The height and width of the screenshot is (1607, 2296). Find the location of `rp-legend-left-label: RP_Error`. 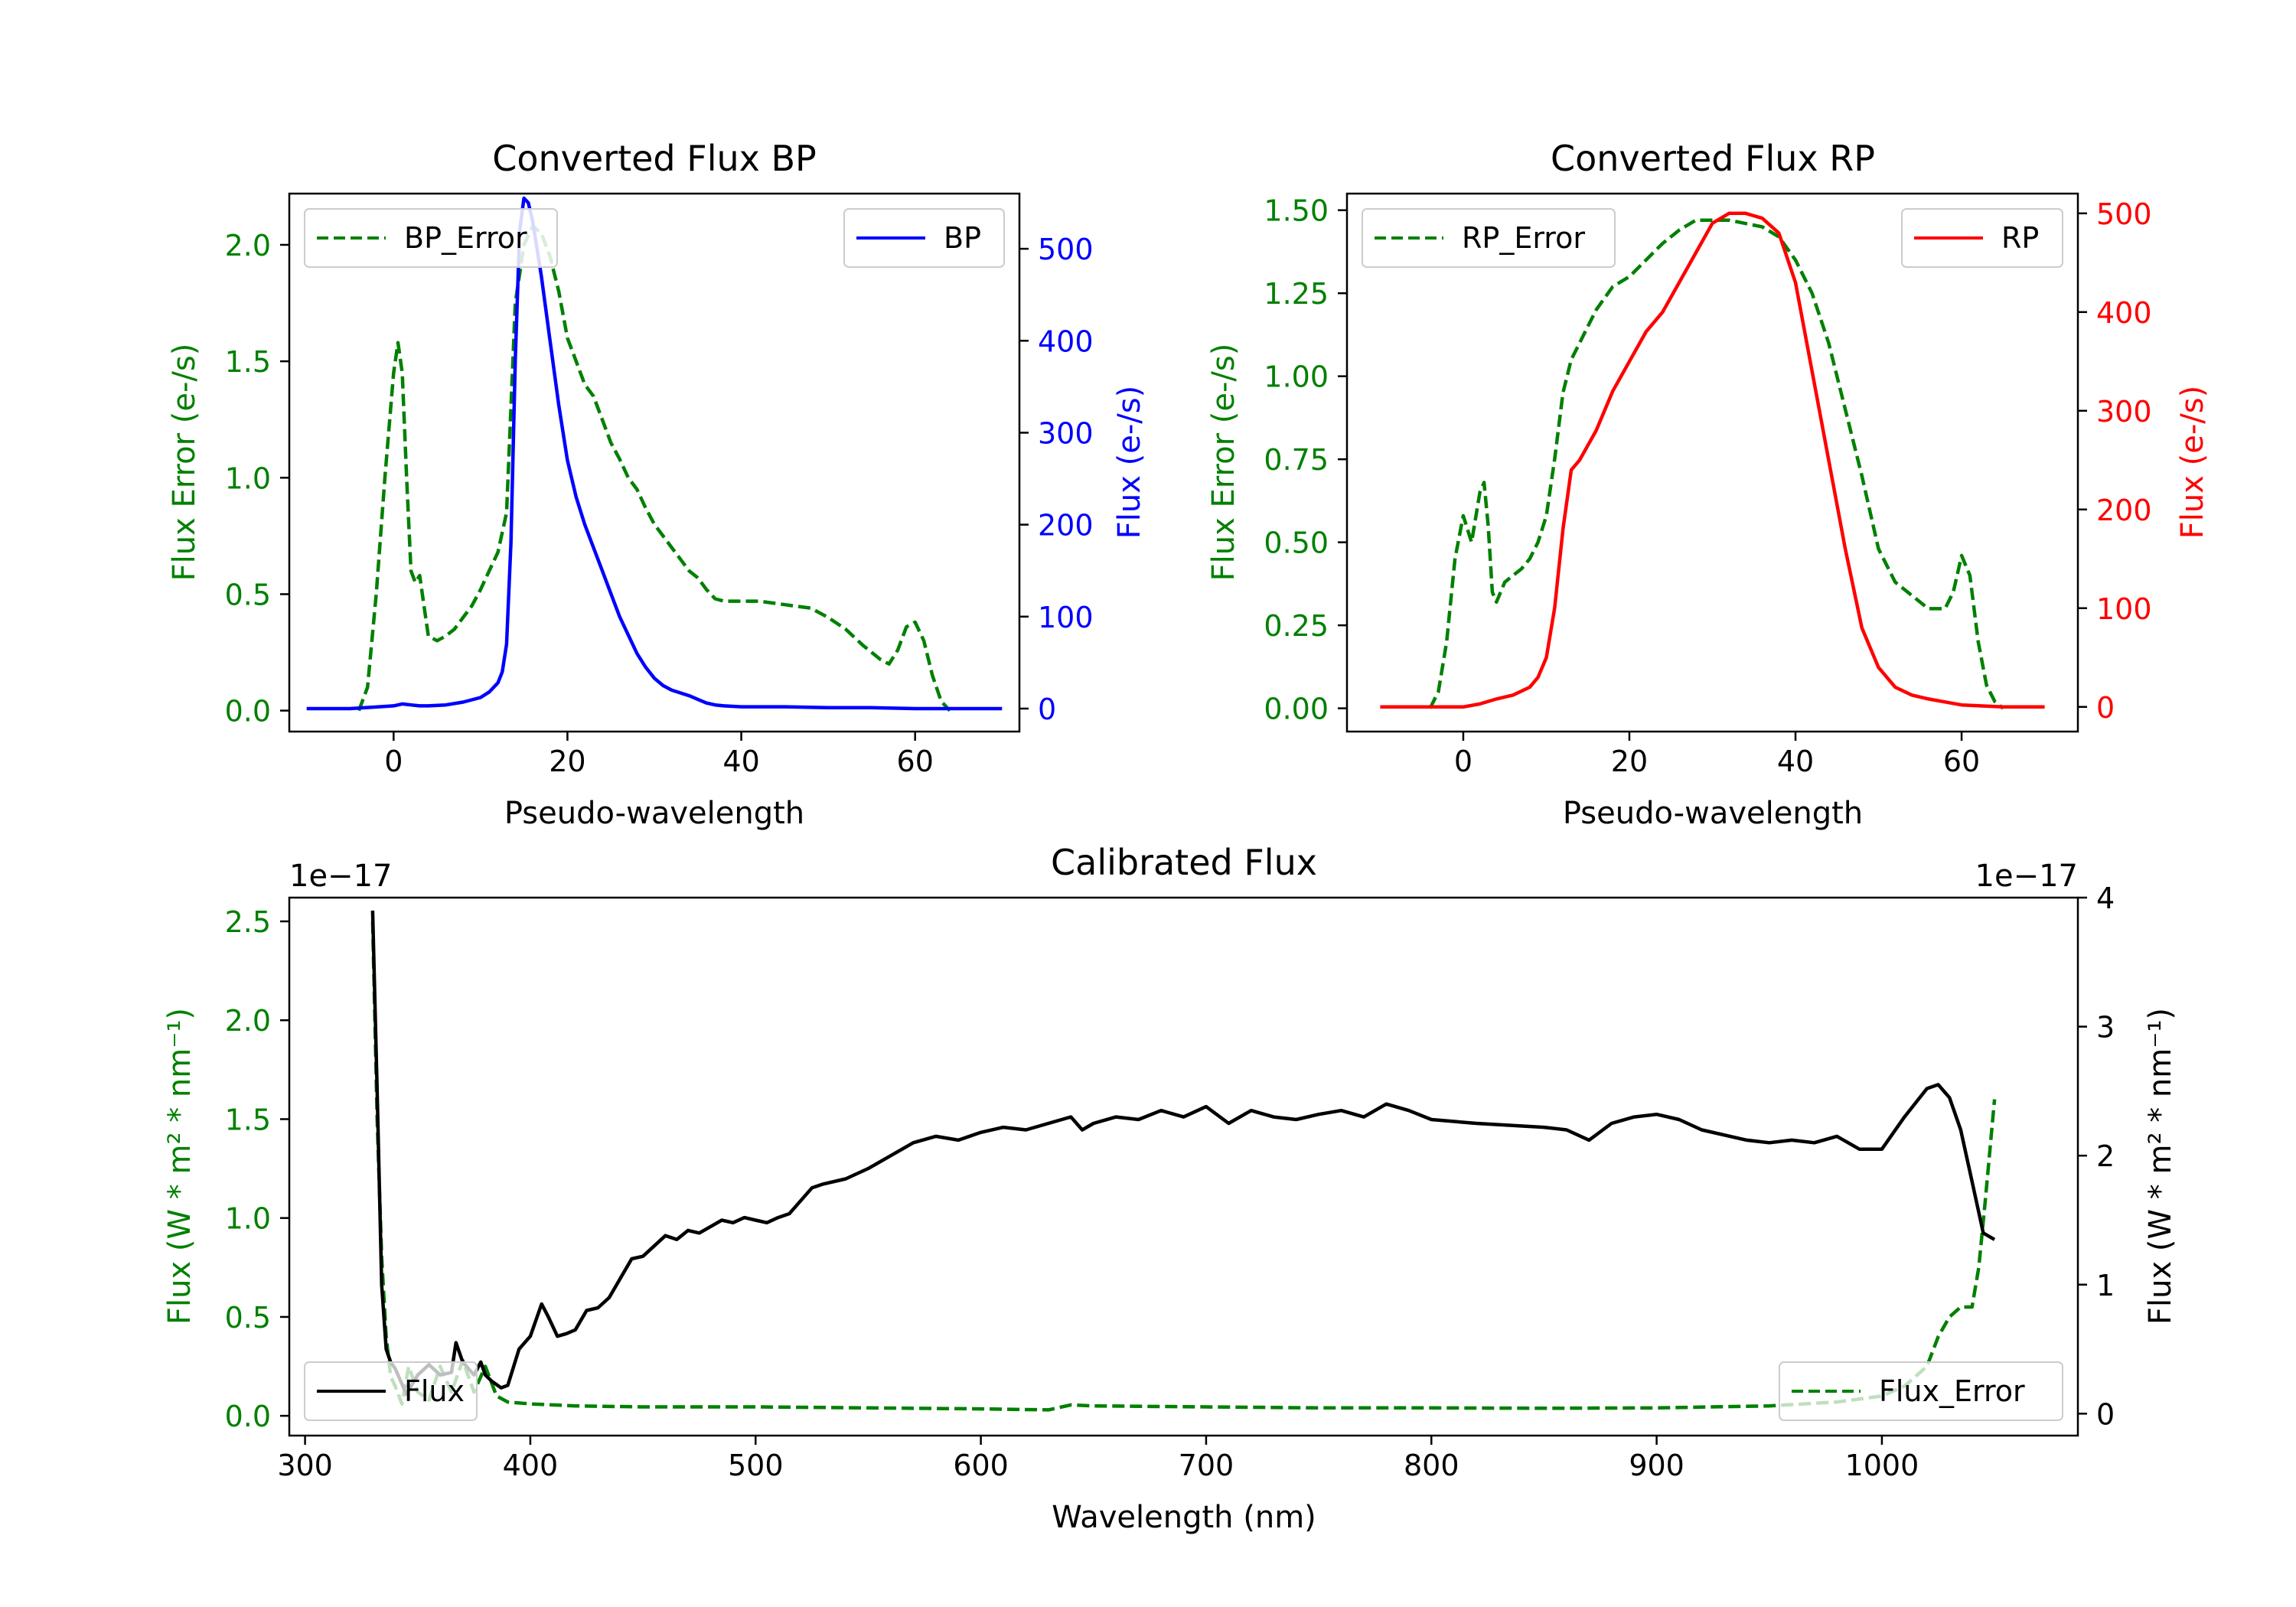

rp-legend-left-label: RP_Error is located at coordinates (1523, 238).